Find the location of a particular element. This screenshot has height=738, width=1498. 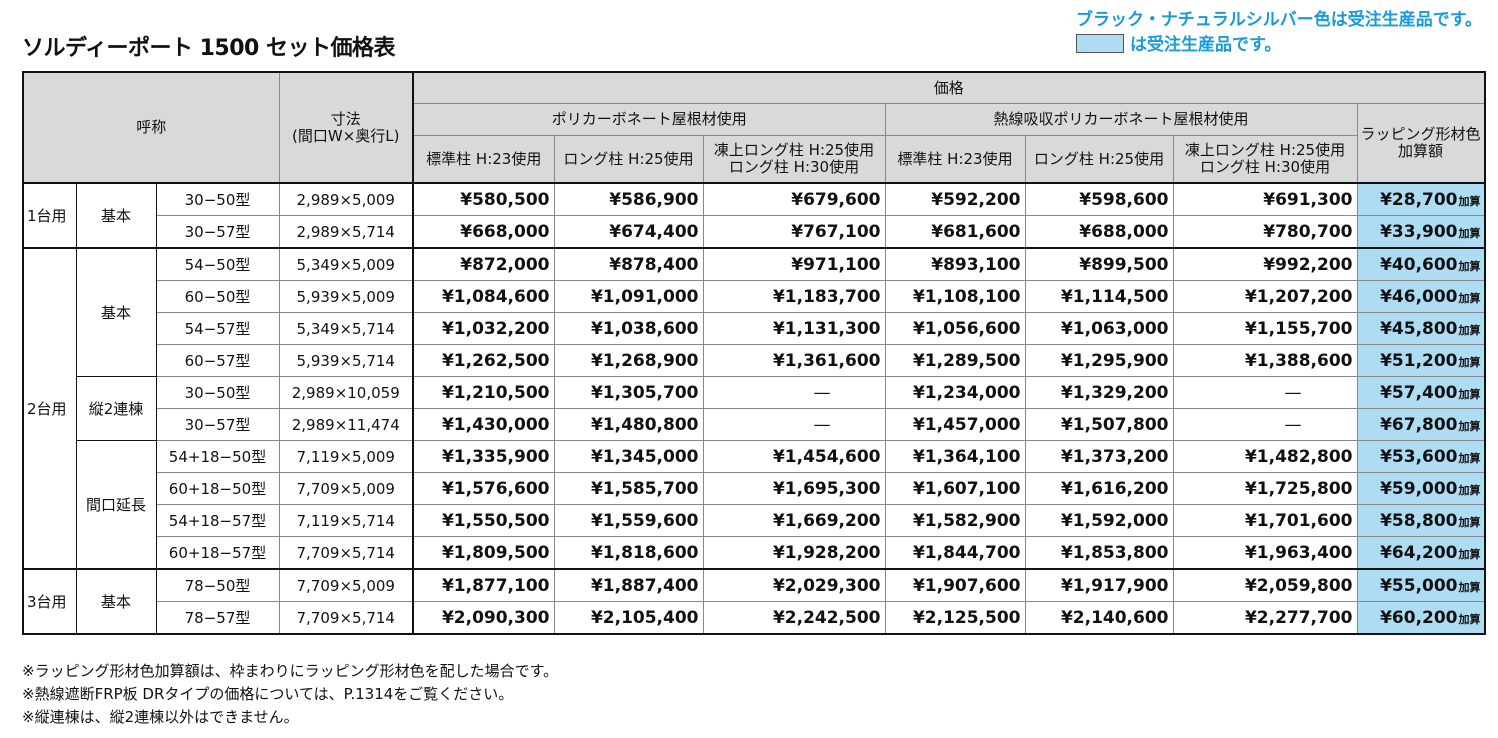

price-cell: ¥674,400 is located at coordinates (628, 232).